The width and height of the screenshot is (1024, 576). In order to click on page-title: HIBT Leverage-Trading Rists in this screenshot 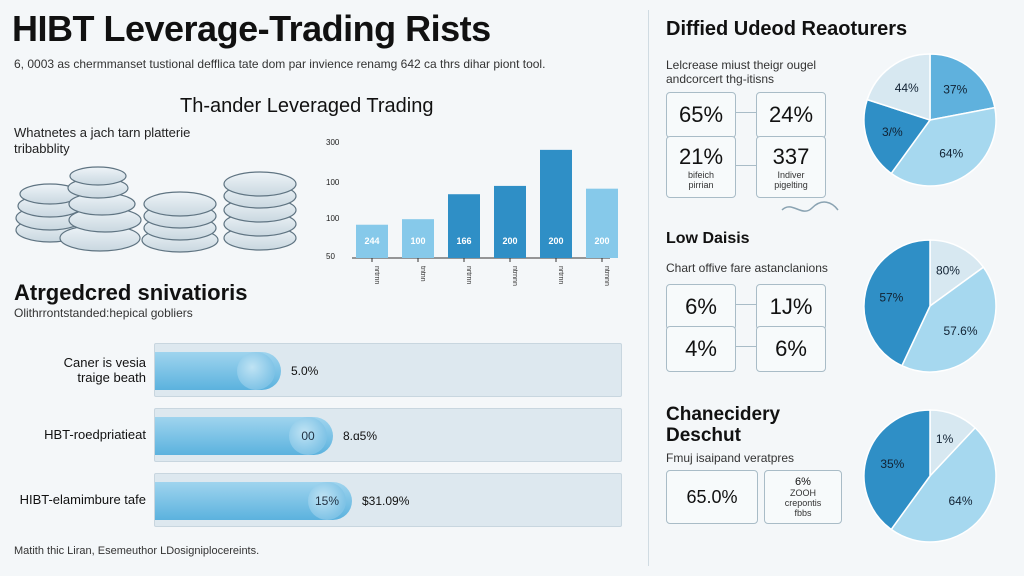, I will do `click(251, 28)`.